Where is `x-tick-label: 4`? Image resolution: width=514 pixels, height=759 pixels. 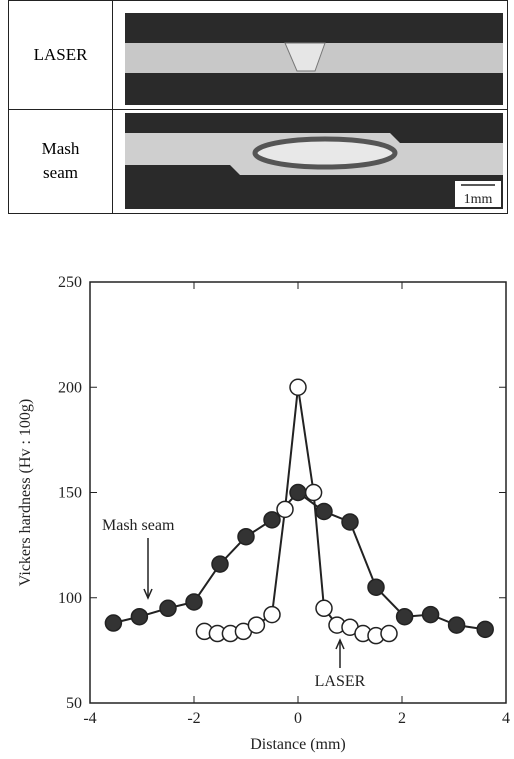 x-tick-label: 4 is located at coordinates (506, 718).